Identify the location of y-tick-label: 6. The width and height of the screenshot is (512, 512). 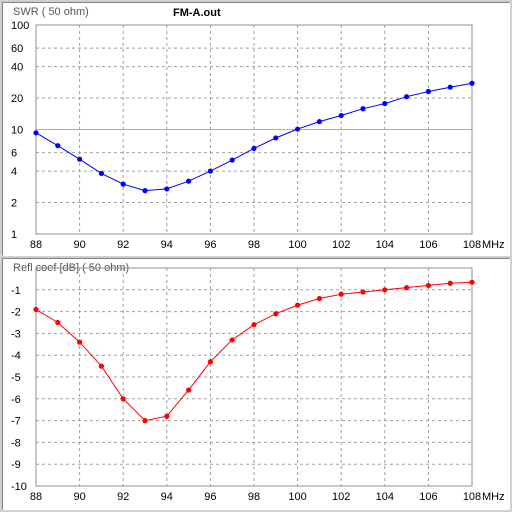
(14, 154).